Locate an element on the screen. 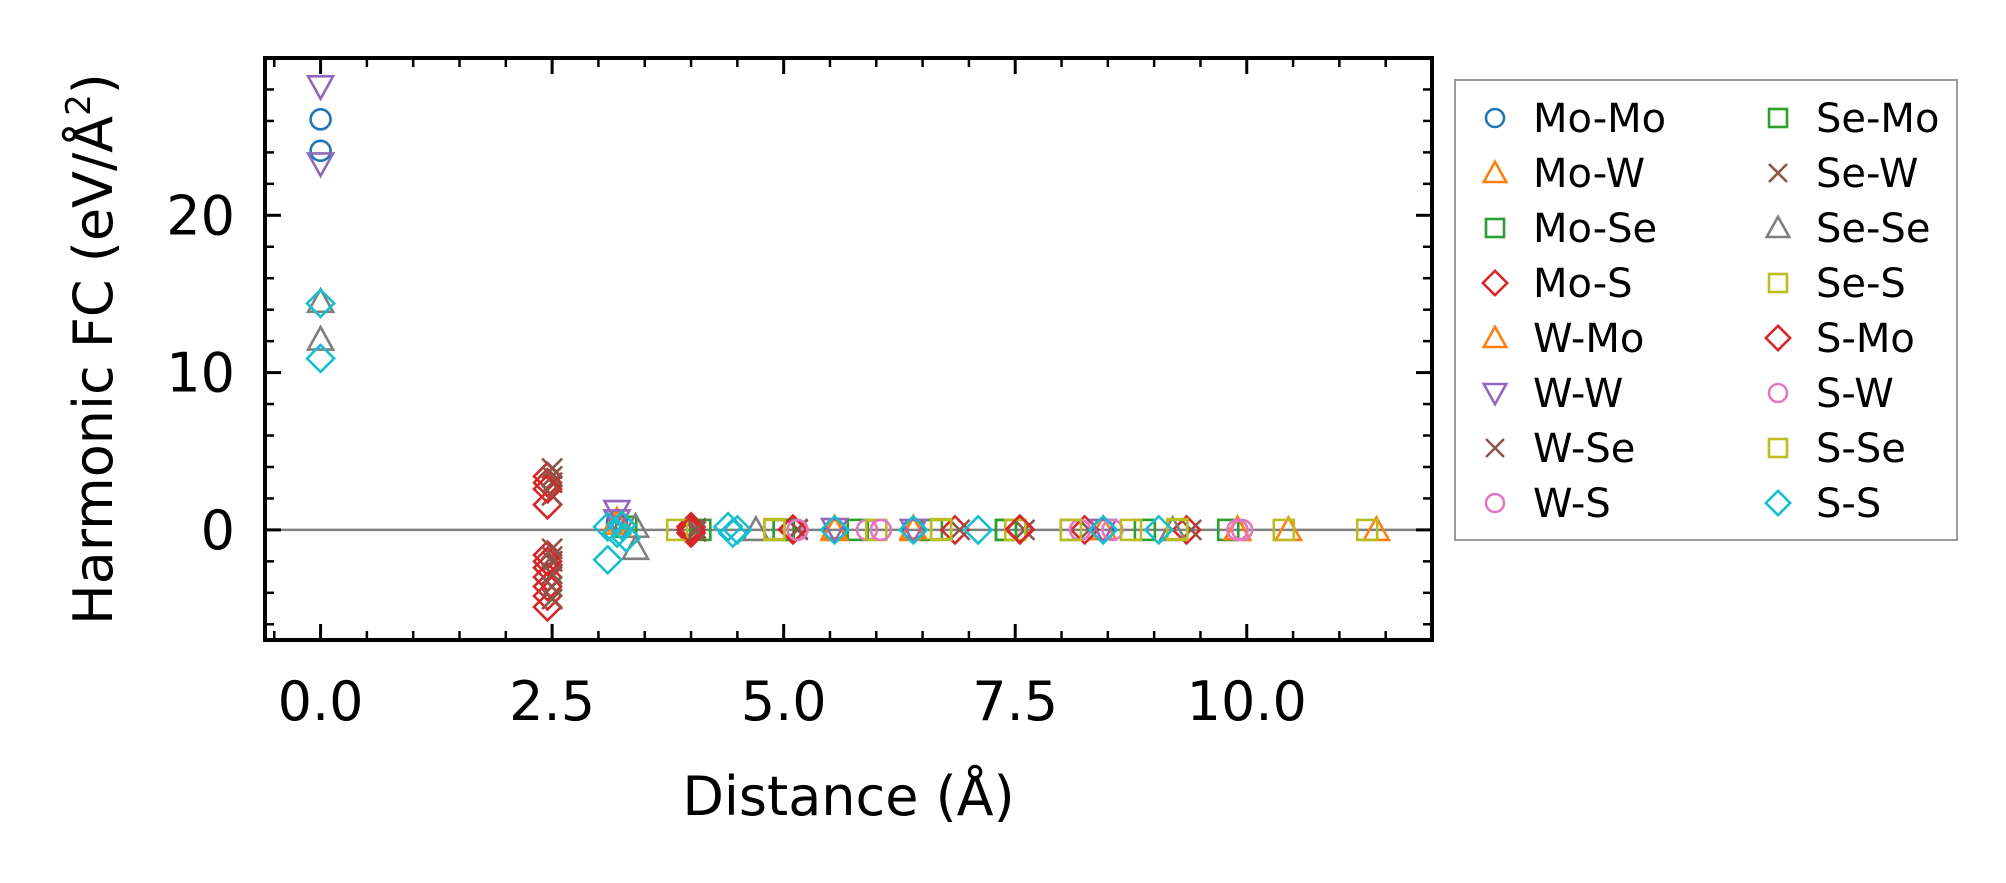  legend-entry: W-Se is located at coordinates (1560, 449).